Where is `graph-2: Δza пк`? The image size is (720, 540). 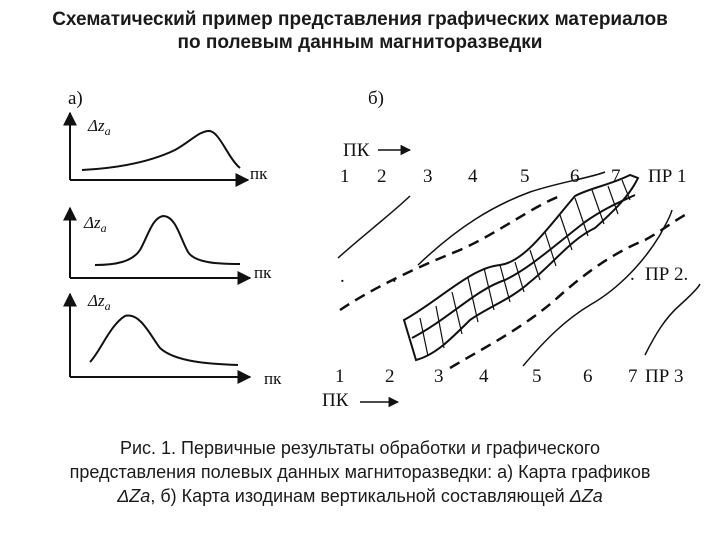 graph-2: Δza пк is located at coordinates (167, 245).